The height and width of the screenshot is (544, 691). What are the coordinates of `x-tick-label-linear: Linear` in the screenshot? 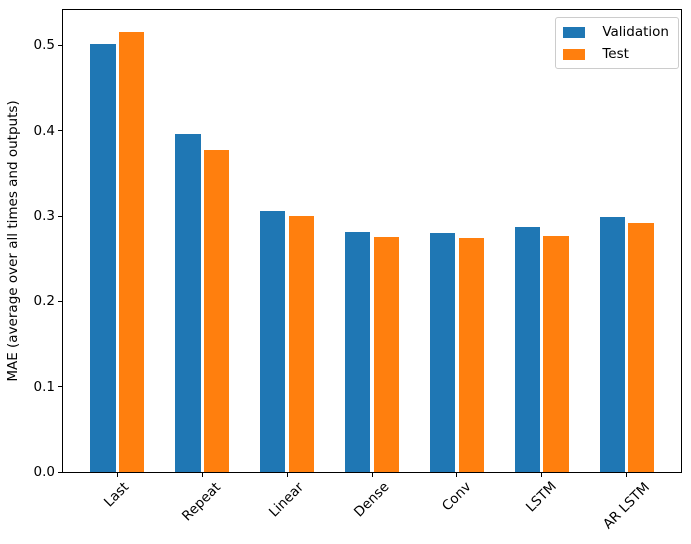 It's located at (287, 500).